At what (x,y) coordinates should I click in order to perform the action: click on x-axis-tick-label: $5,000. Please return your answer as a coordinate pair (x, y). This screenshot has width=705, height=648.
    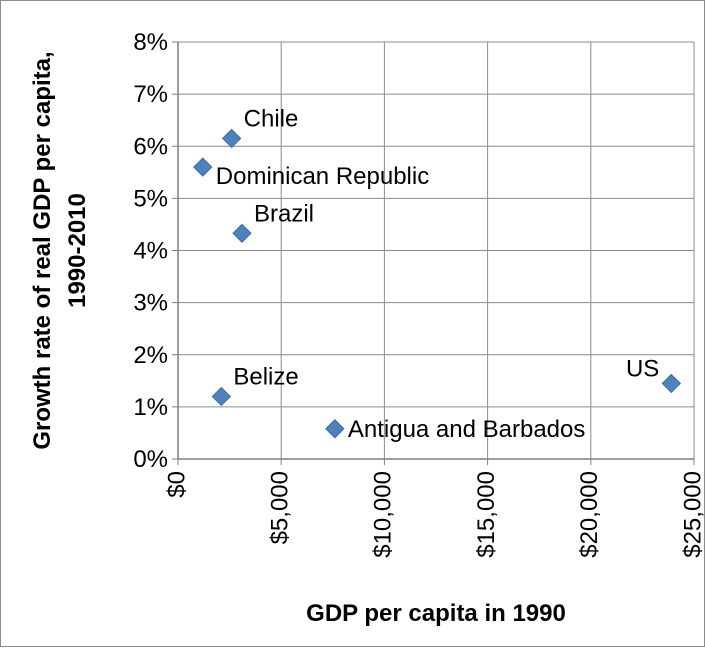
    Looking at the image, I should click on (280, 507).